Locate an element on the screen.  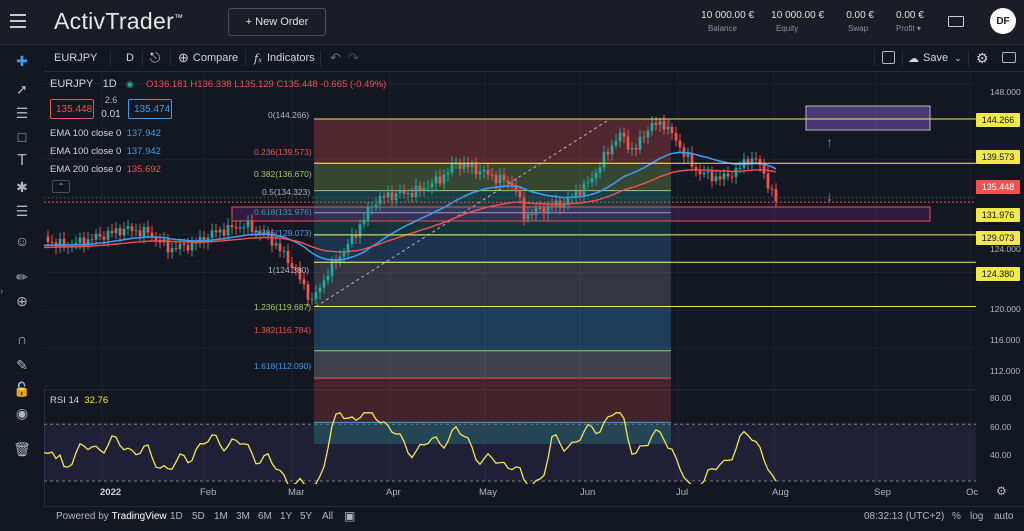
save-button: ☁ Save ⌄ is located at coordinates (935, 58).